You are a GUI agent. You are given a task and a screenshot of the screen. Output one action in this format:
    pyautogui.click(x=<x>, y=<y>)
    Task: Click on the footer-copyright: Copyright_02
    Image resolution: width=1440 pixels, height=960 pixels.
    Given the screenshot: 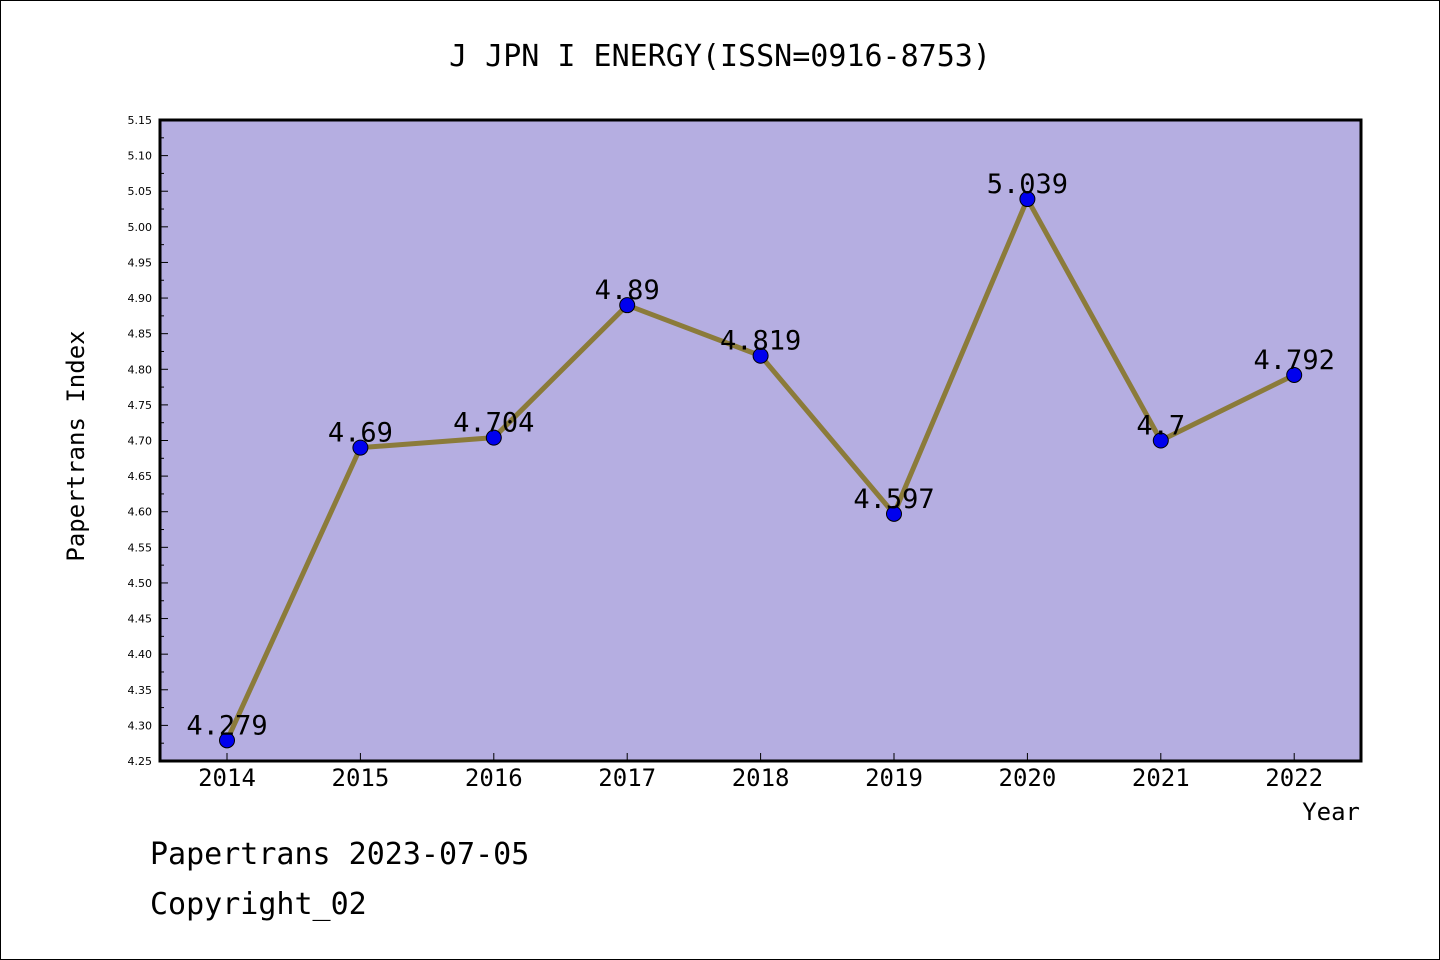 What is the action you would take?
    pyautogui.click(x=258, y=904)
    